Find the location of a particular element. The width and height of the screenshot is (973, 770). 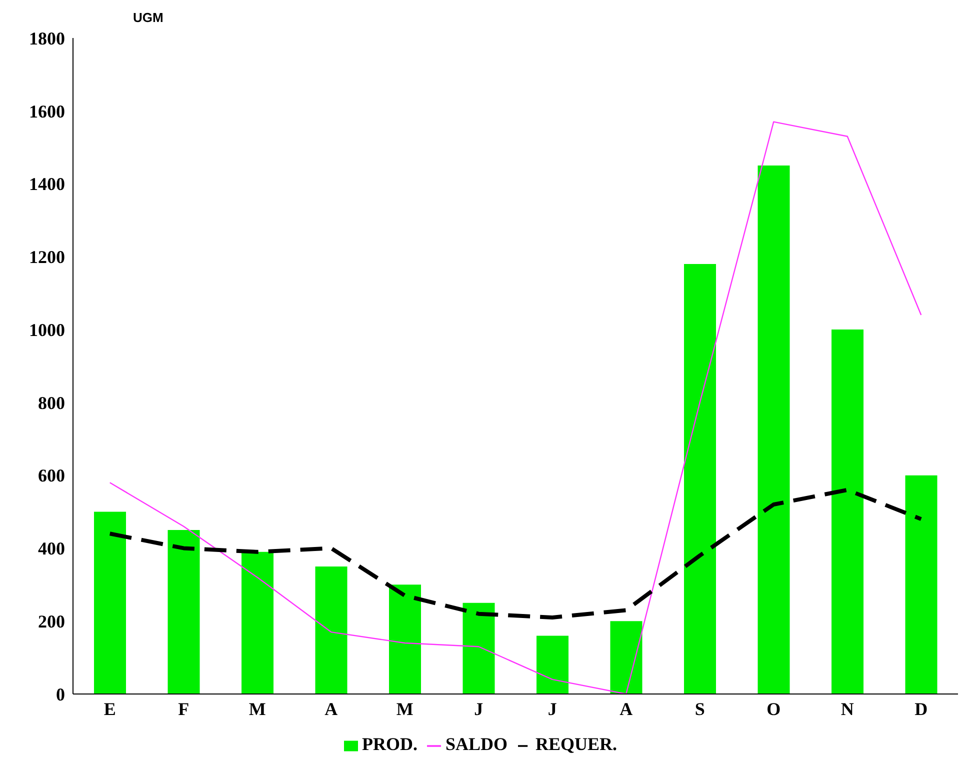

x-tick-label: F is located at coordinates (184, 708).